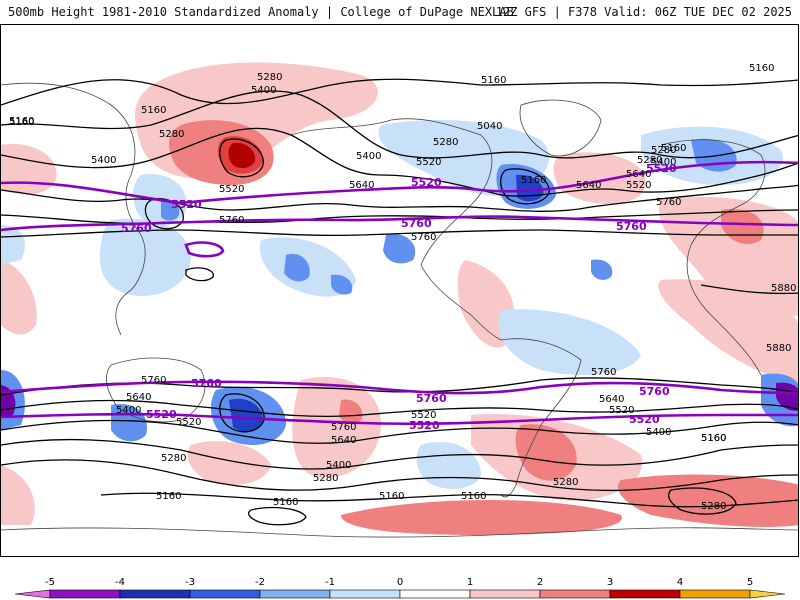  Describe the element at coordinates (399, 419) in the screenshot. I see `contour-5520-south-highlight` at that location.